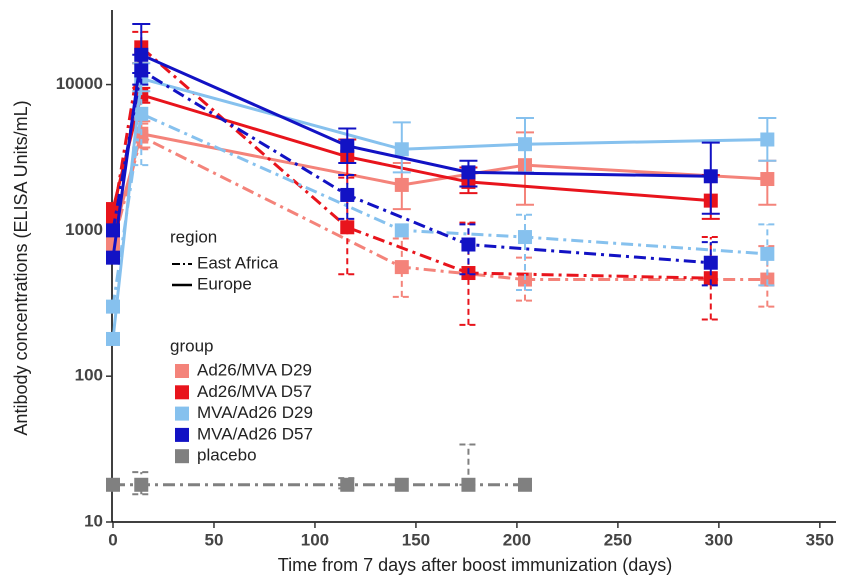 The height and width of the screenshot is (578, 841). I want to click on legend-title: group, so click(191, 345).